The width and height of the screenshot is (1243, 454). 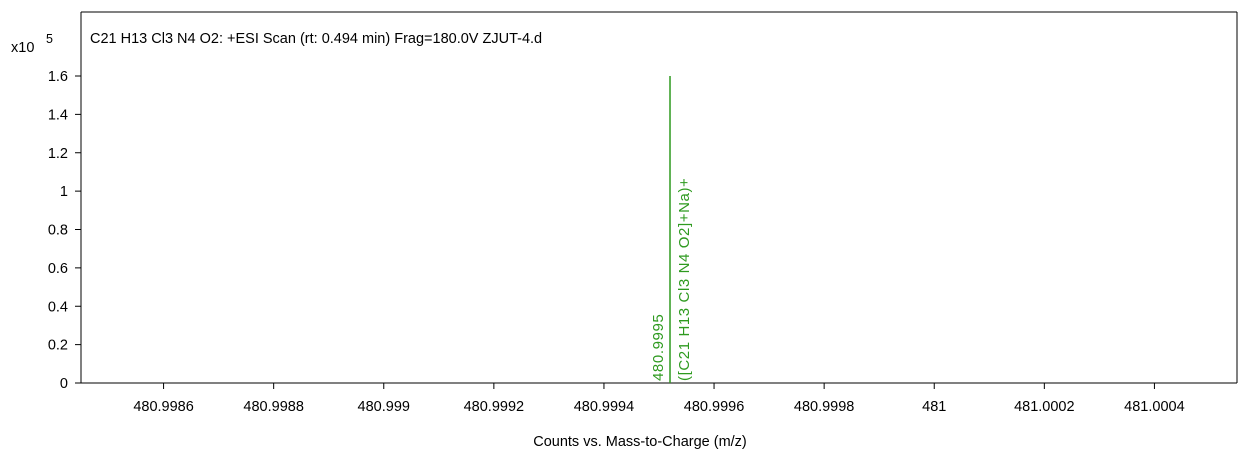 What do you see at coordinates (684, 279) in the screenshot?
I see `peak-ion-label: ([C21 H13 Cl3 N4 O2]+Na)+` at bounding box center [684, 279].